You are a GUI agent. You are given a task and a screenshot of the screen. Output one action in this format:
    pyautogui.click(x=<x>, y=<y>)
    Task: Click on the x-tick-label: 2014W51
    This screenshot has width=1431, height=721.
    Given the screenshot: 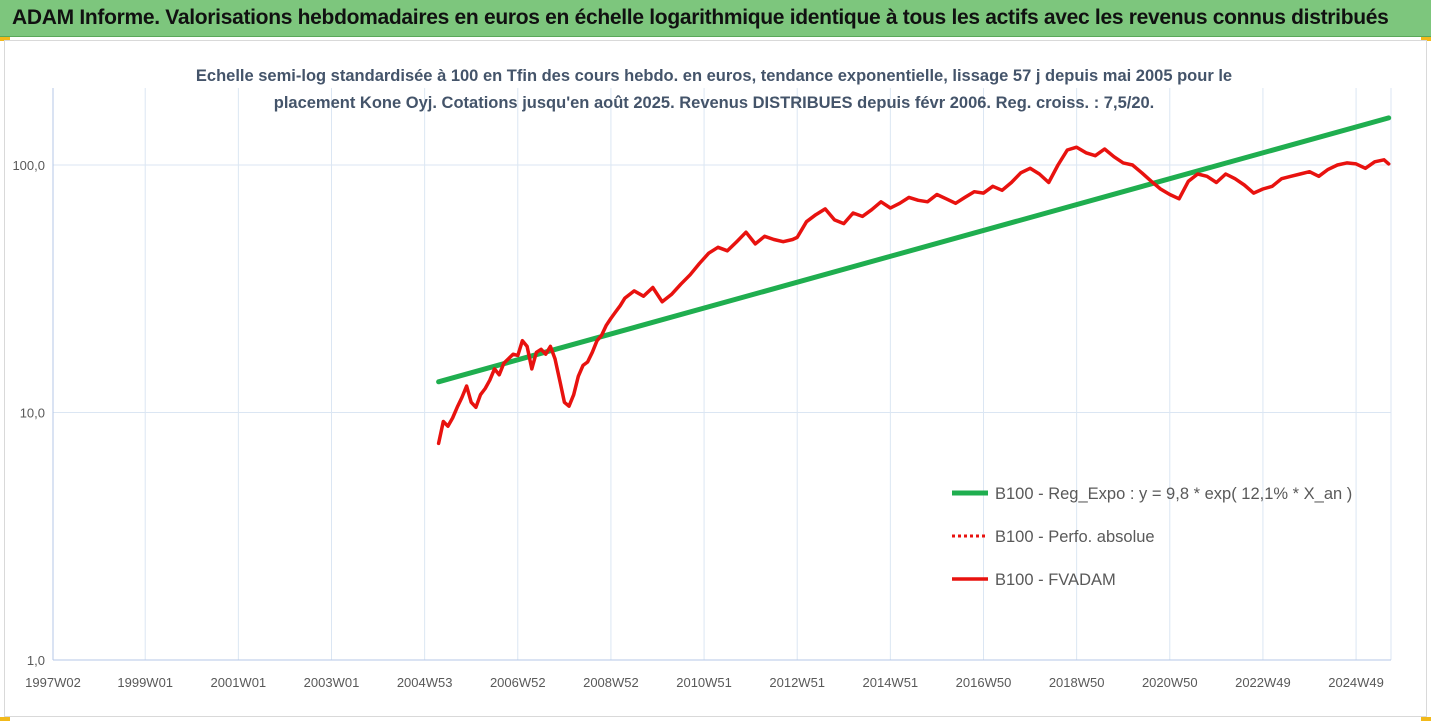 What is the action you would take?
    pyautogui.click(x=891, y=682)
    